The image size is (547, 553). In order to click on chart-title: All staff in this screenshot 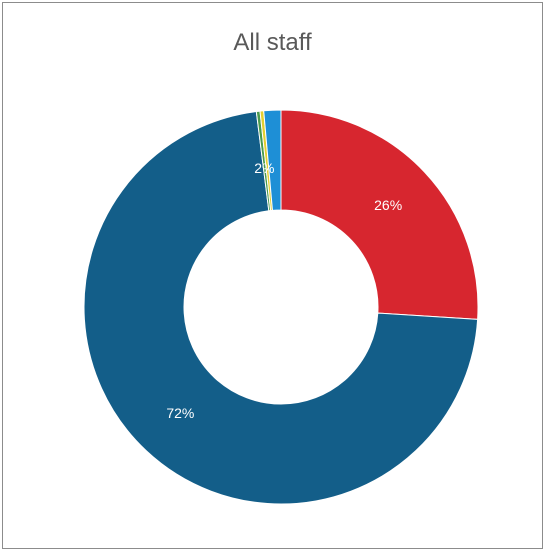, I will do `click(272, 42)`.